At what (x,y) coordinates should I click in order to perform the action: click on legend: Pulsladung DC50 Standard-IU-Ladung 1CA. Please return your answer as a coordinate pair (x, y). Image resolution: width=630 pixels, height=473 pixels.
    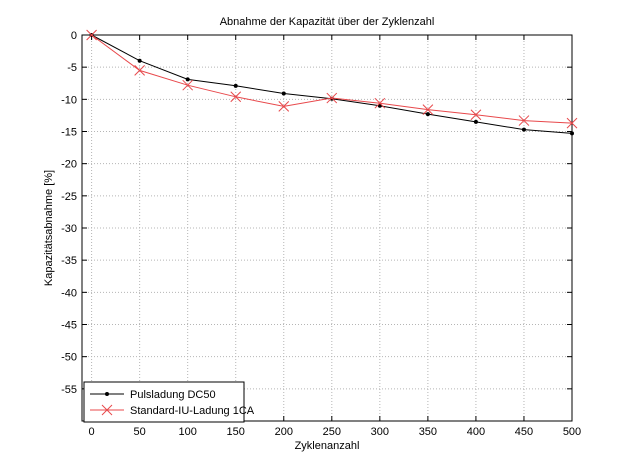
    Looking at the image, I should click on (169, 402).